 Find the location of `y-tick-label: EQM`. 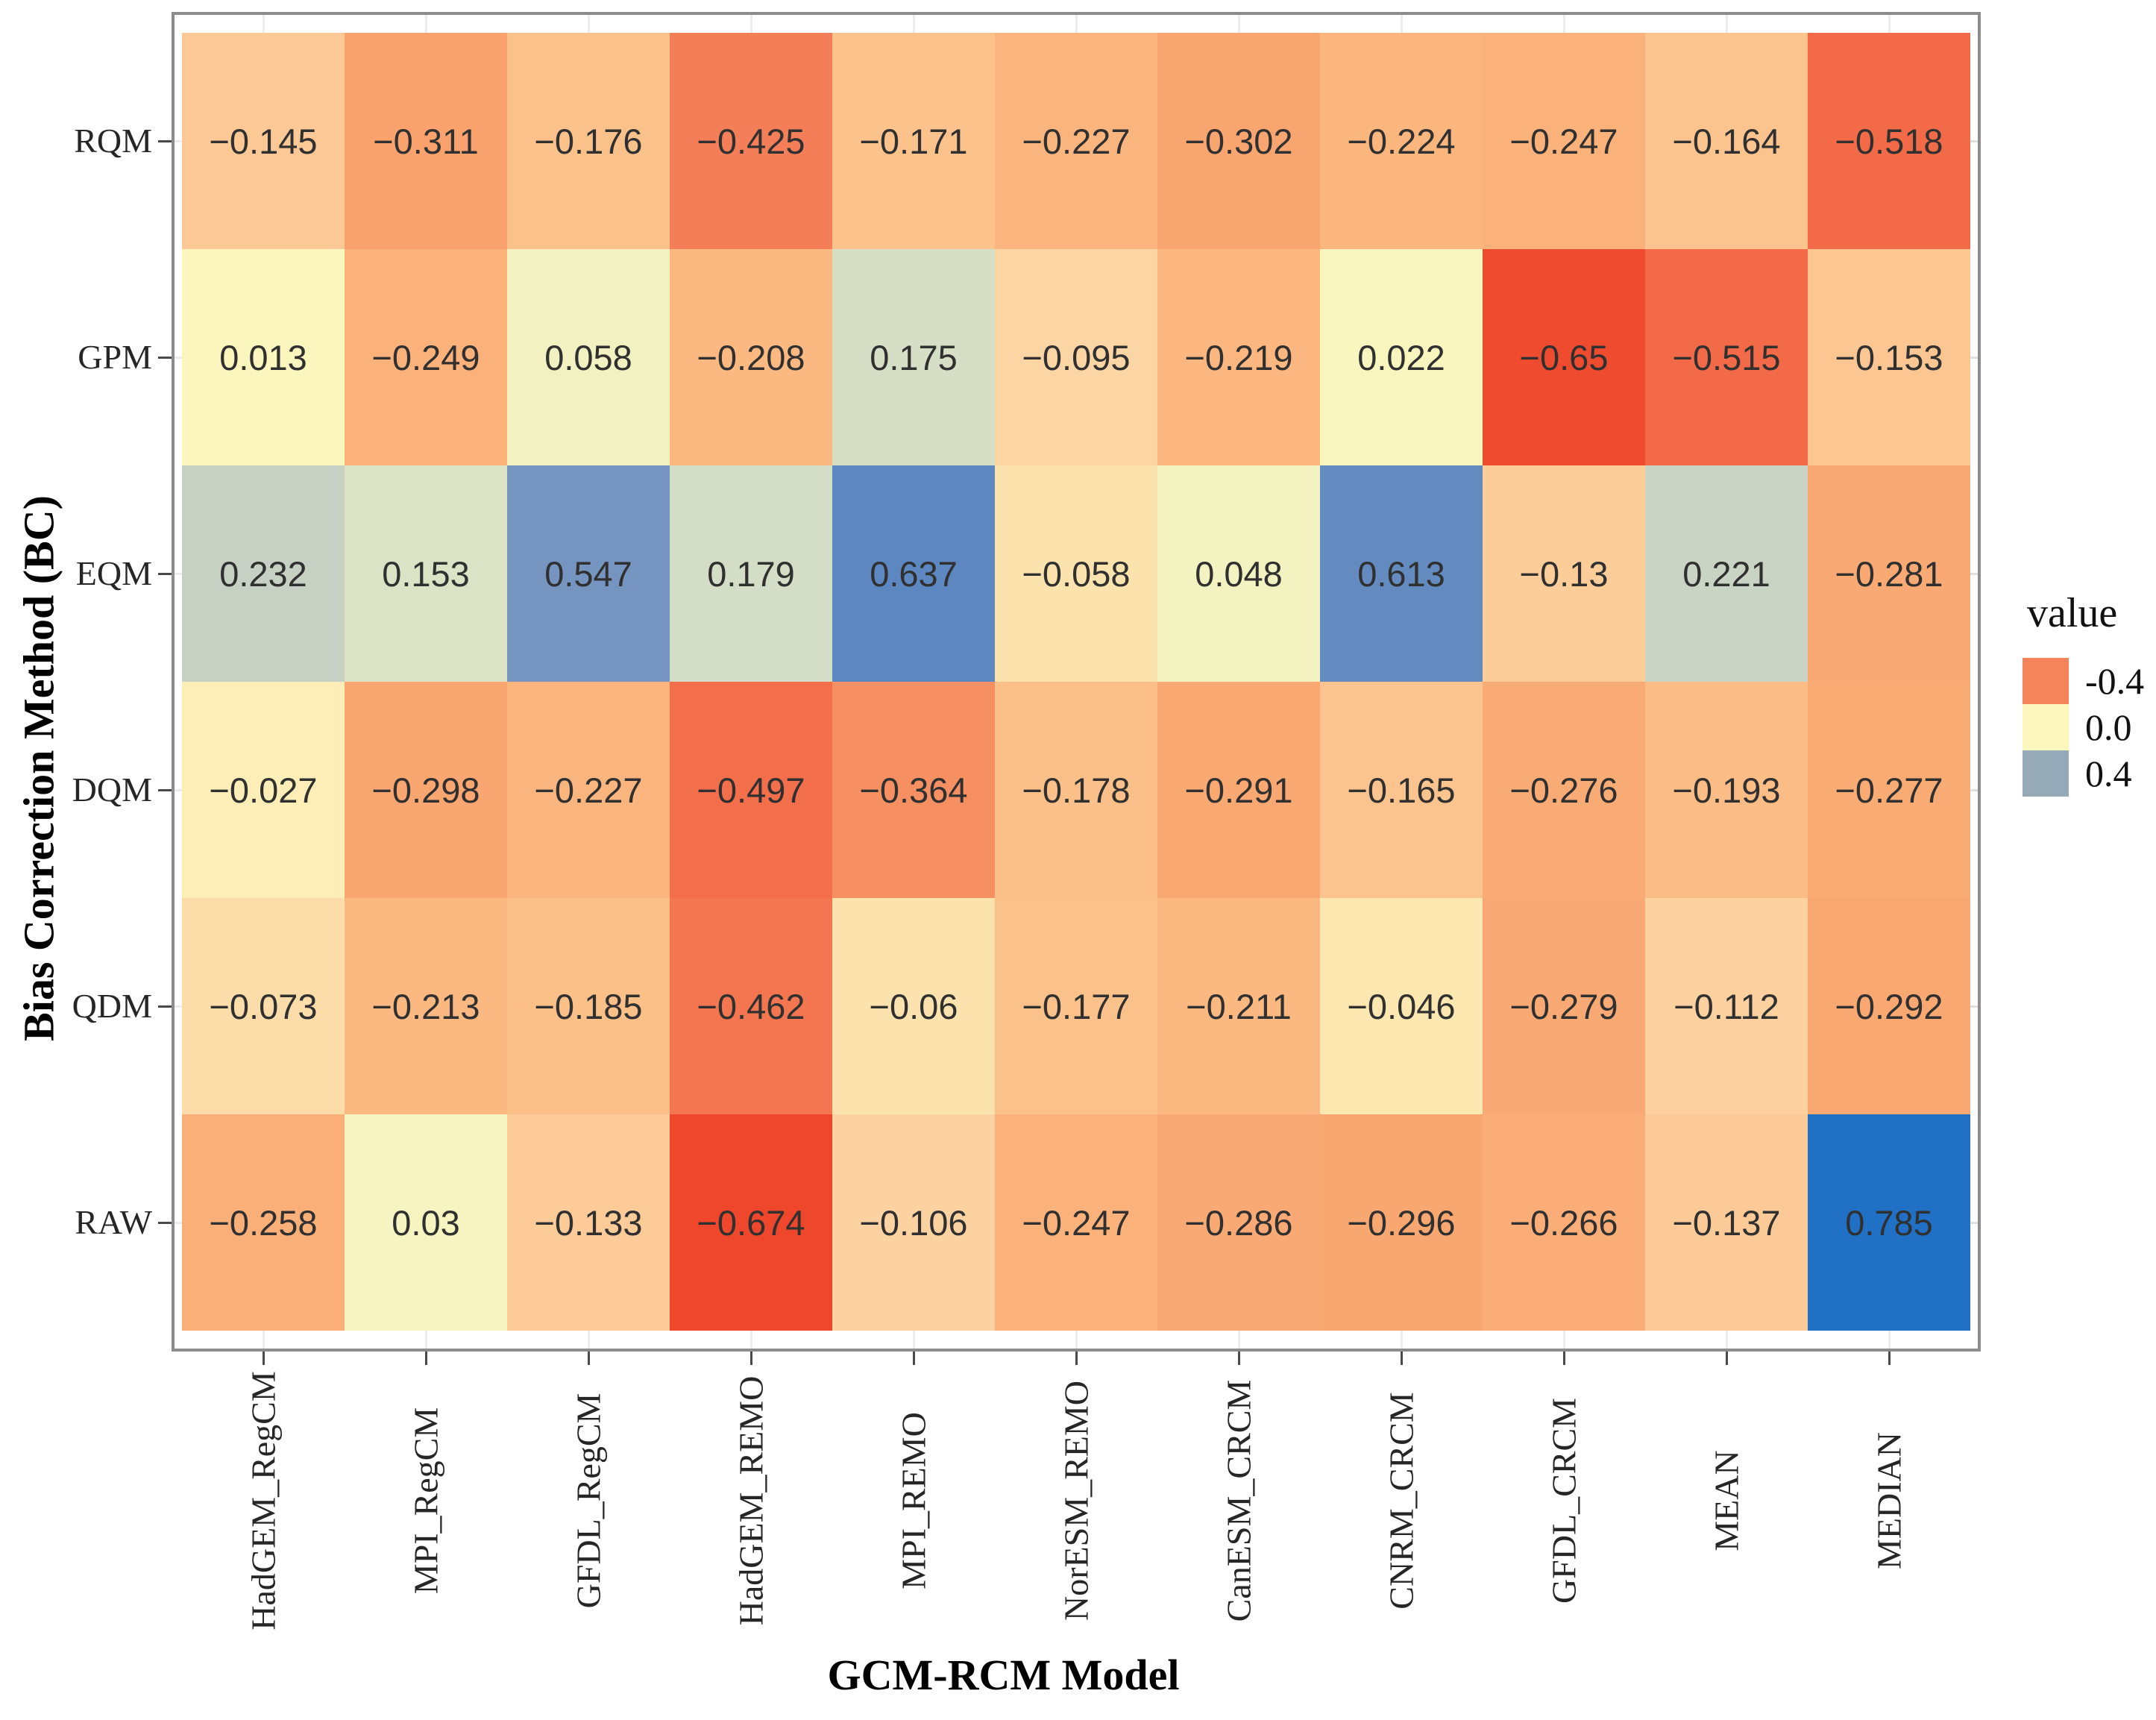

y-tick-label: EQM is located at coordinates (113, 573).